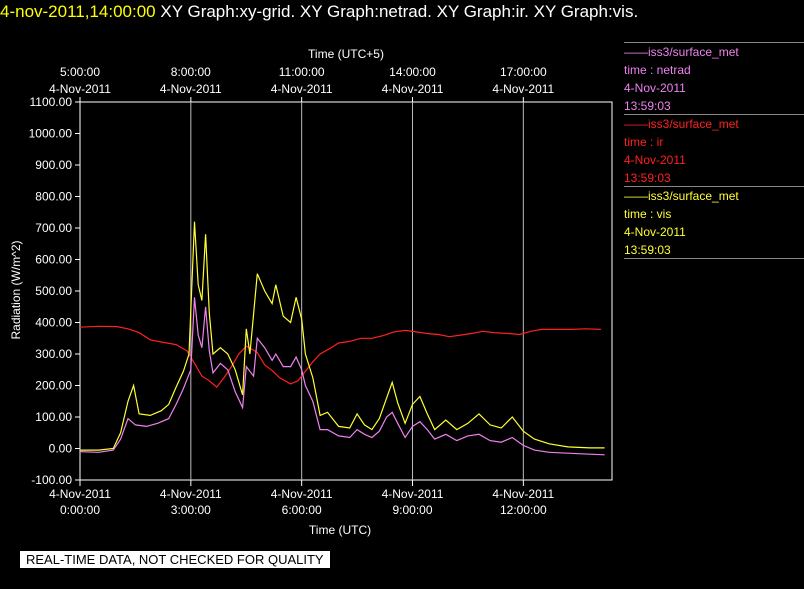 This screenshot has height=589, width=804. Describe the element at coordinates (16, 290) in the screenshot. I see `y-axis-label: Radiation (W/m^2)` at that location.